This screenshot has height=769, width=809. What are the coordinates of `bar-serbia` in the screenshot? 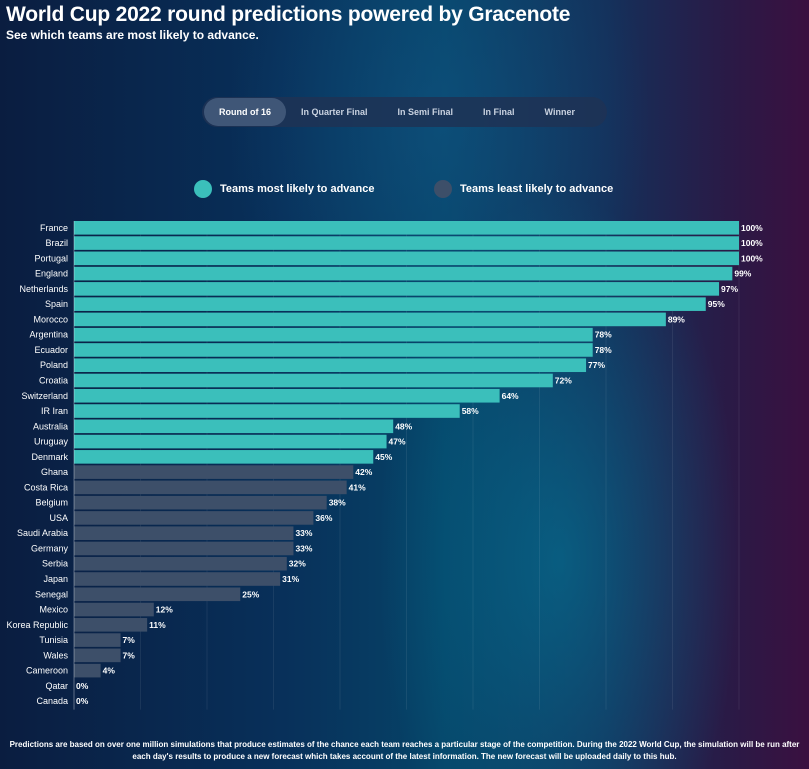 It's located at (180, 563).